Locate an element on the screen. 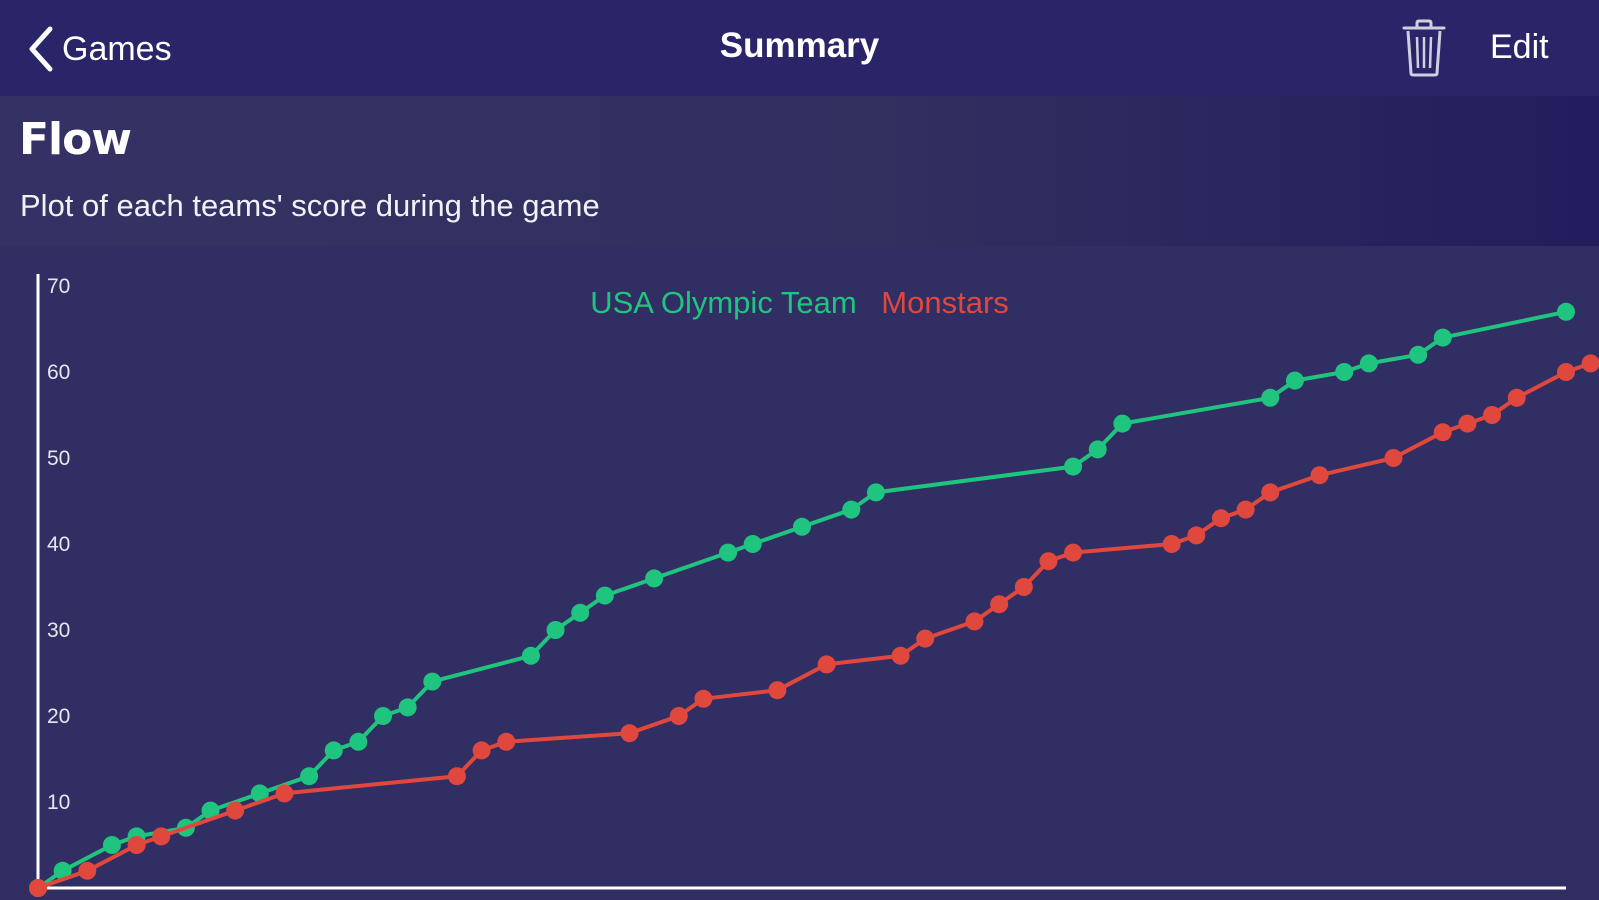  page-title: Summary is located at coordinates (799, 45).